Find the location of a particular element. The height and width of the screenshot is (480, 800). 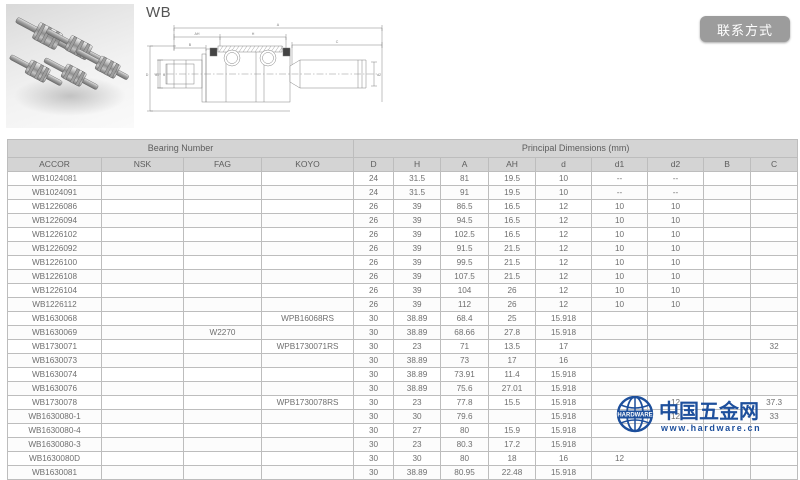

contact-button: 联系方式 is located at coordinates (745, 29).